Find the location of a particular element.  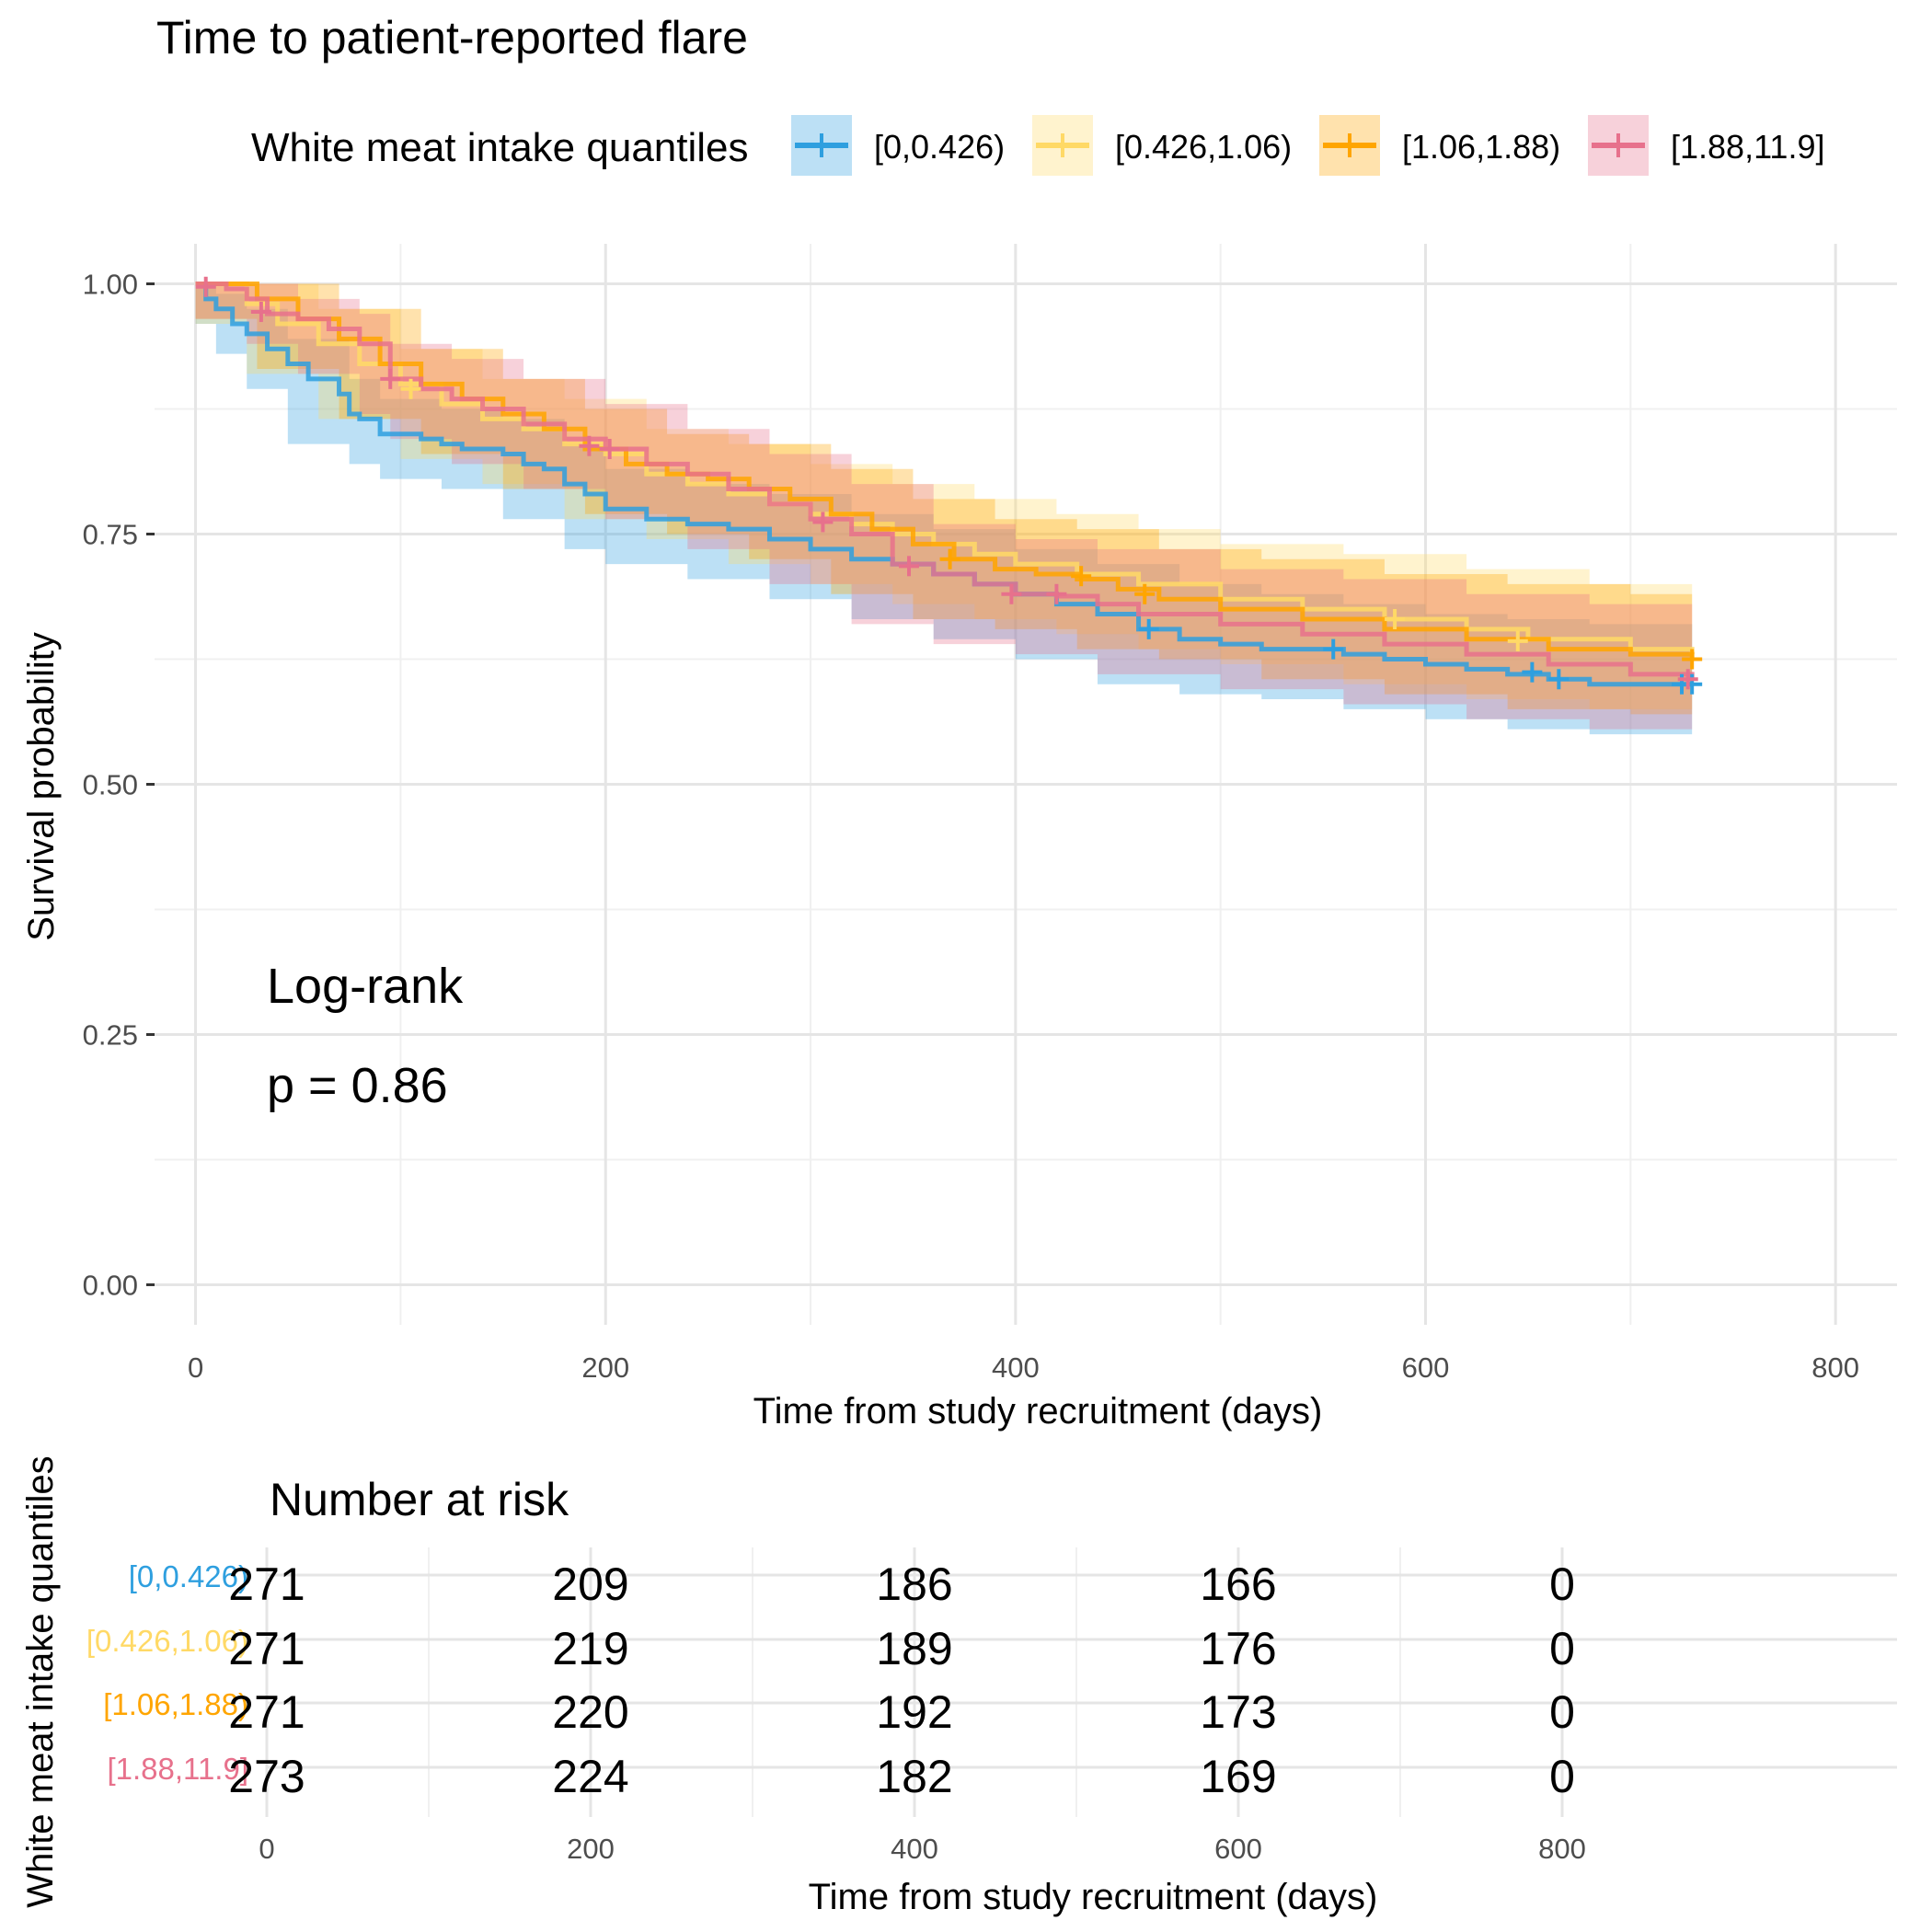

x-tick-label: 600 is located at coordinates (1426, 1367).